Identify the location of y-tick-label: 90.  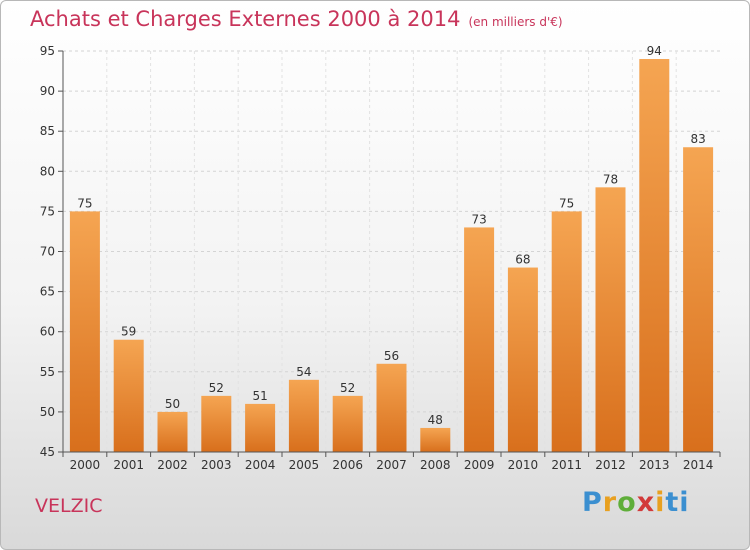
(47, 91).